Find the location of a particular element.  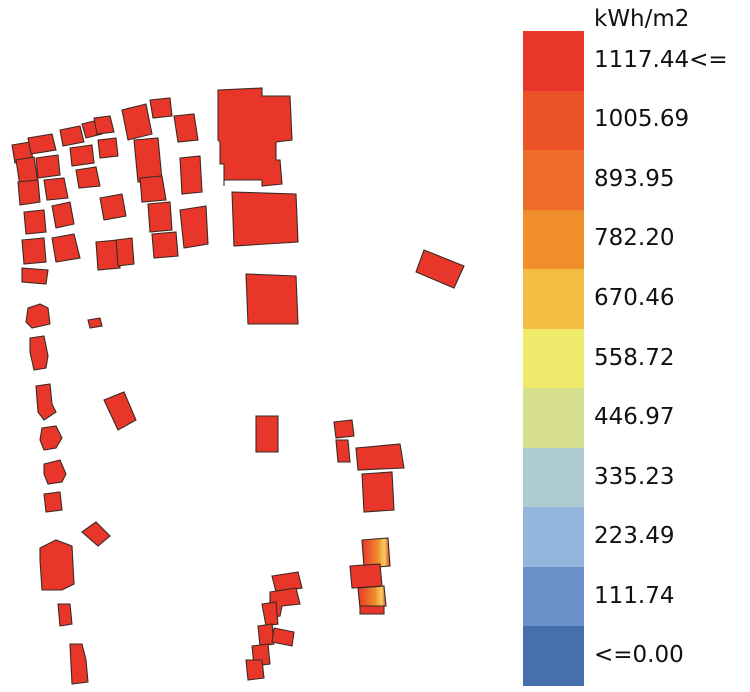

legend-color-bar is located at coordinates (553, 359).